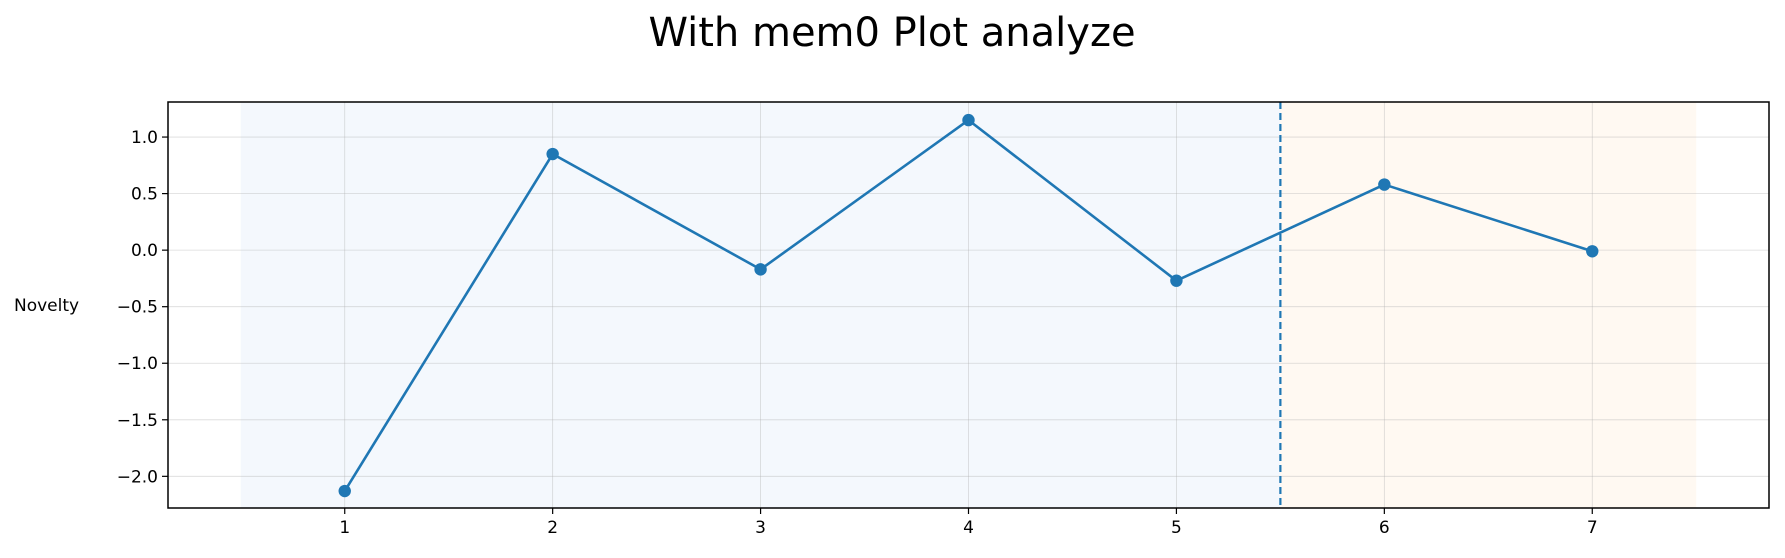 This screenshot has height=558, width=1785. I want to click on y-axis-ticks: 1.0 0.5 0.0 −0.5 −1.0 −1.5 −2.0, so click(142, 307).